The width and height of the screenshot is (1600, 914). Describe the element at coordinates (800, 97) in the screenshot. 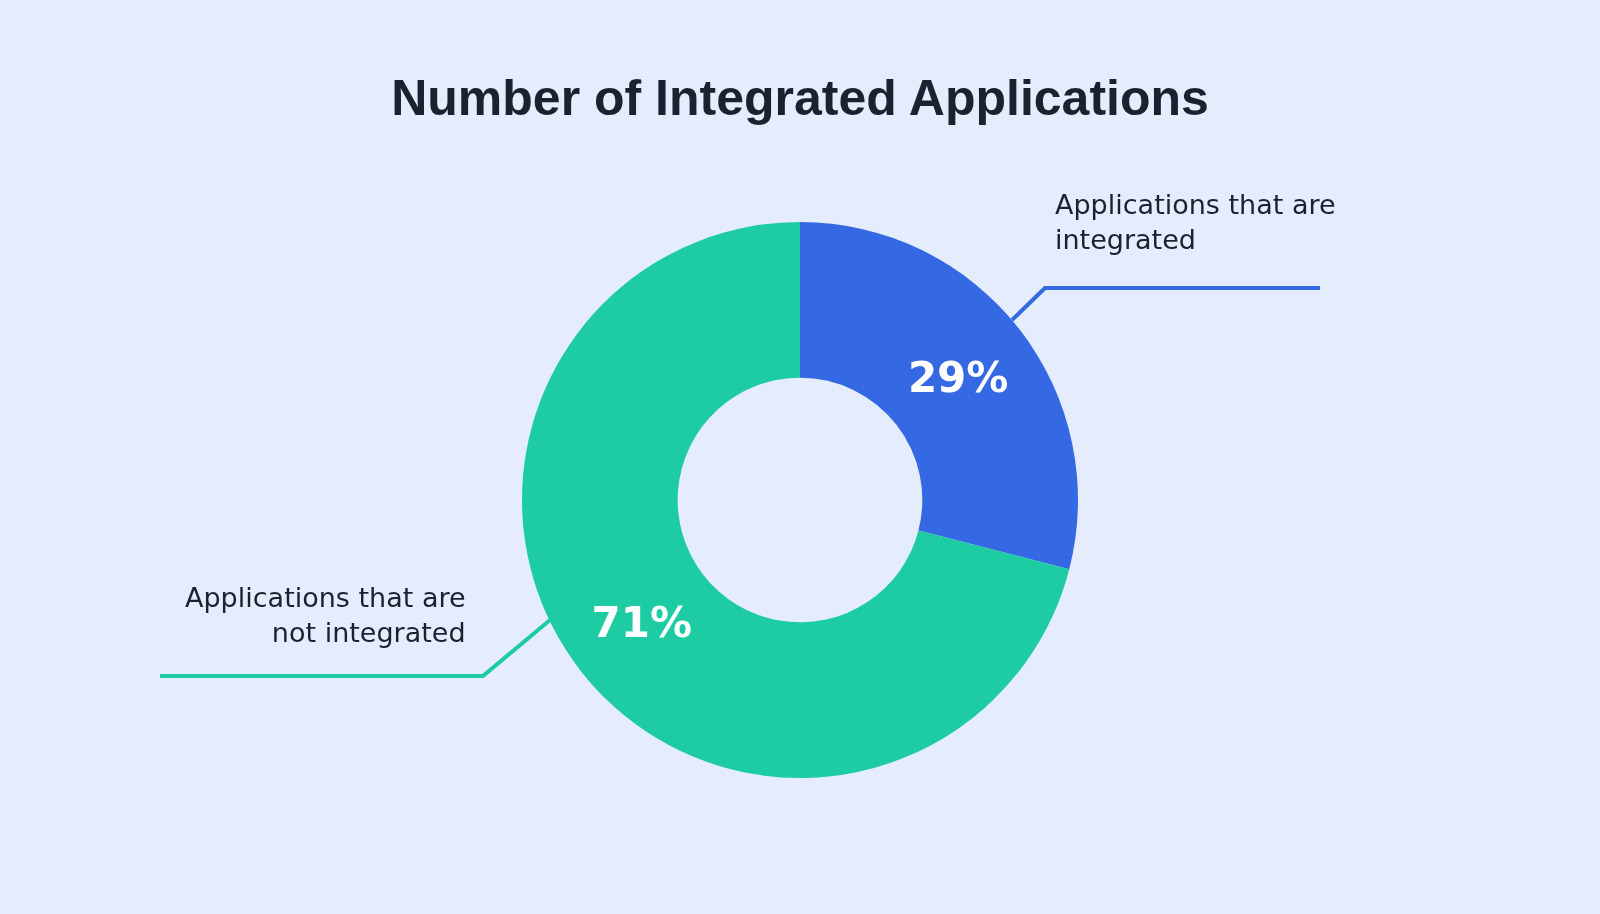

I see `chart-title: Number of Integrated Applications` at that location.